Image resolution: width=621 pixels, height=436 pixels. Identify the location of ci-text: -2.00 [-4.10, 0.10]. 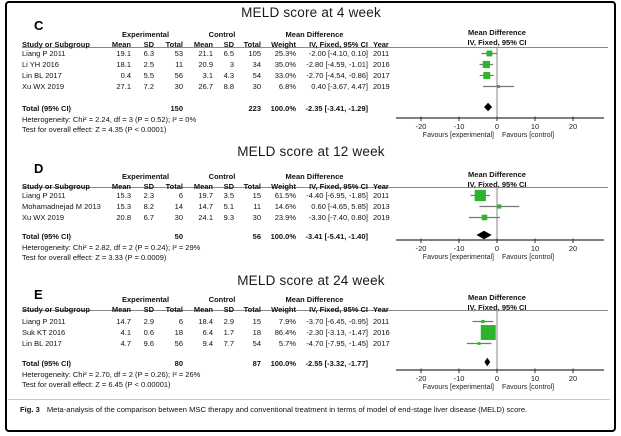
(338, 53).